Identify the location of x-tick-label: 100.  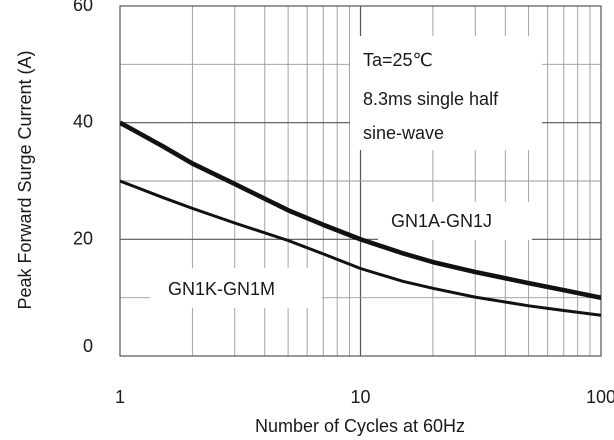
(600, 397).